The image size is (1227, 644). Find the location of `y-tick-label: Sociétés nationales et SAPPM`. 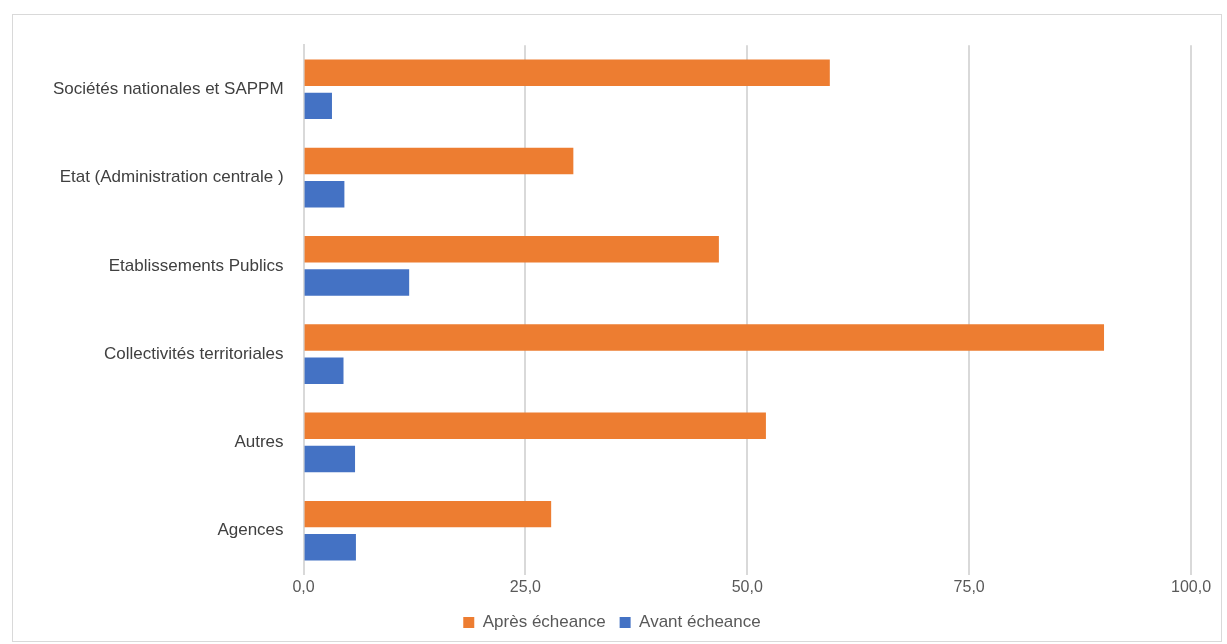

y-tick-label: Sociétés nationales et SAPPM is located at coordinates (168, 89).